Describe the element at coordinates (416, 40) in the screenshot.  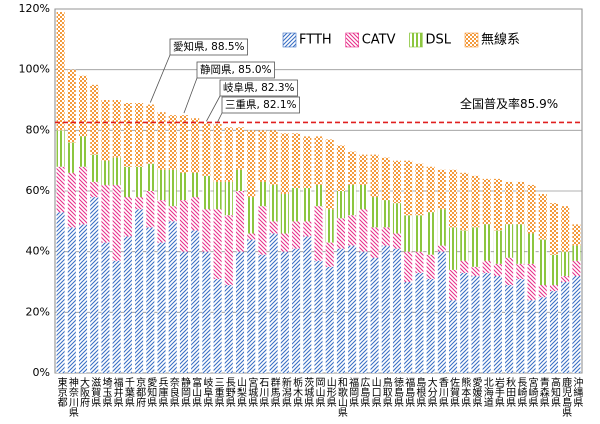
I see `legend-swatch` at that location.